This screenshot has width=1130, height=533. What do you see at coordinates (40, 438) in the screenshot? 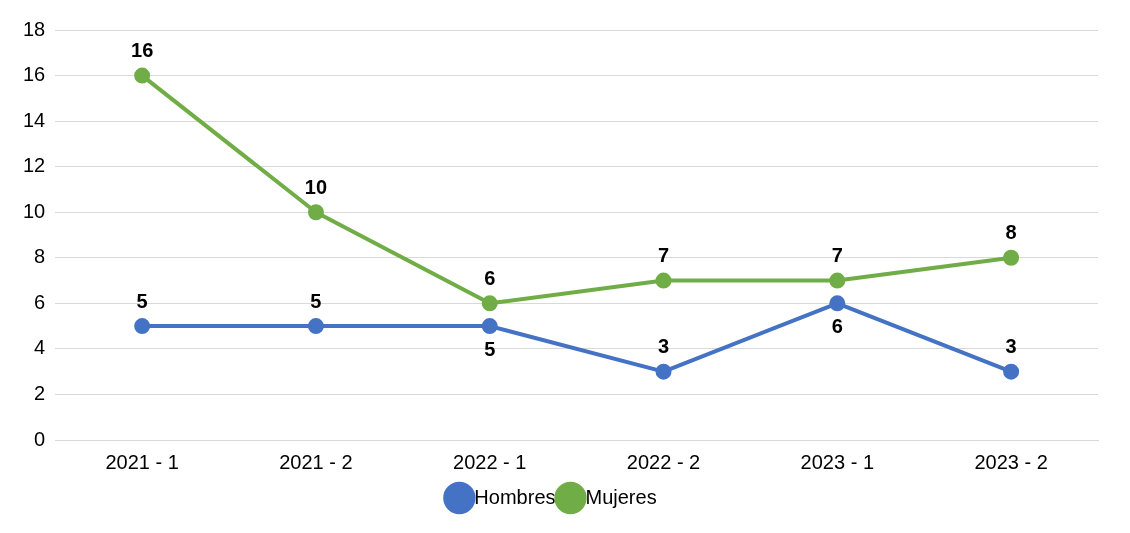
I see `y-tick-label: 0` at bounding box center [40, 438].